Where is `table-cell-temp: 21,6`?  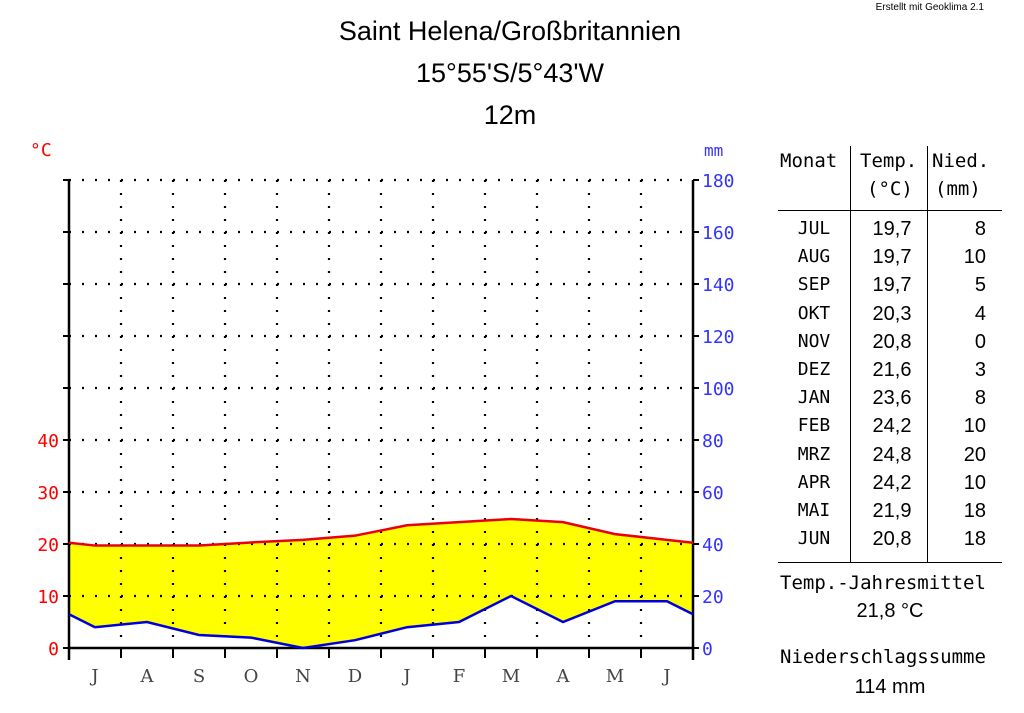
table-cell-temp: 21,6 is located at coordinates (892, 370).